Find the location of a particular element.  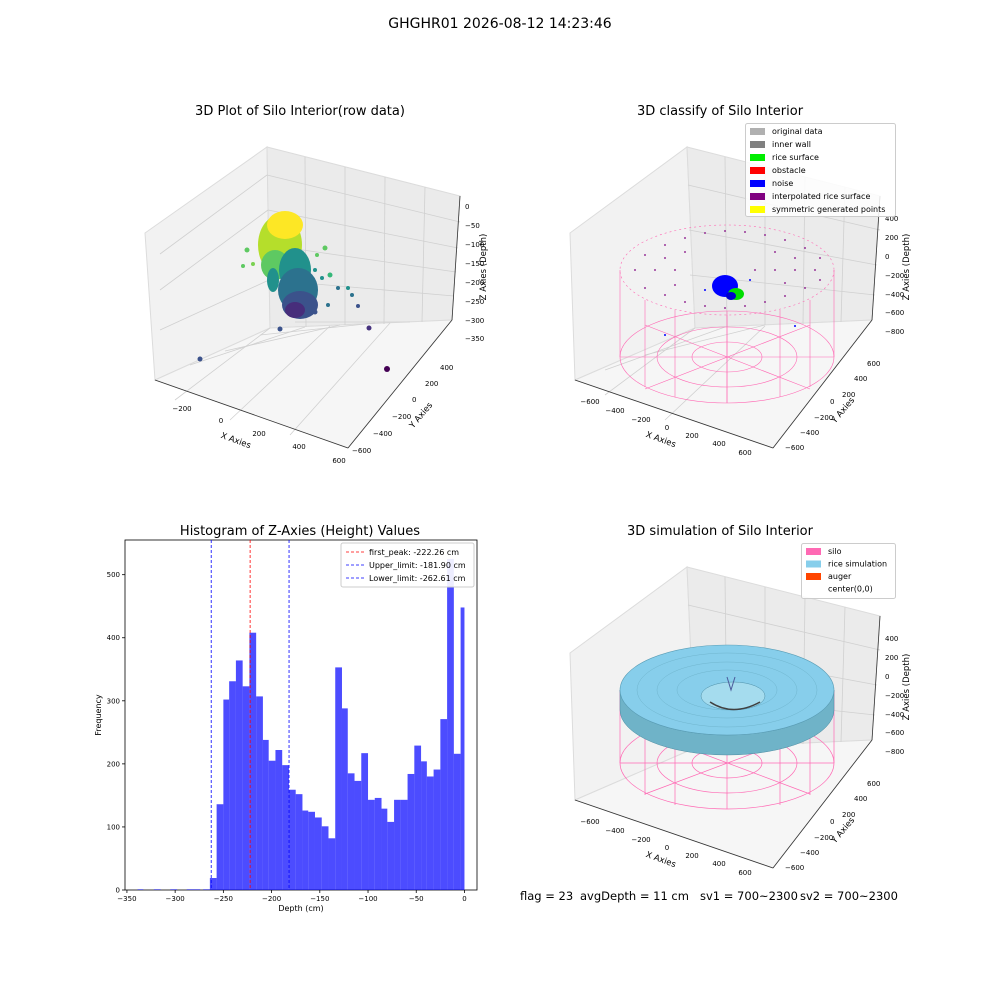

histogram-ytick-label: 300 is located at coordinates (113, 701).